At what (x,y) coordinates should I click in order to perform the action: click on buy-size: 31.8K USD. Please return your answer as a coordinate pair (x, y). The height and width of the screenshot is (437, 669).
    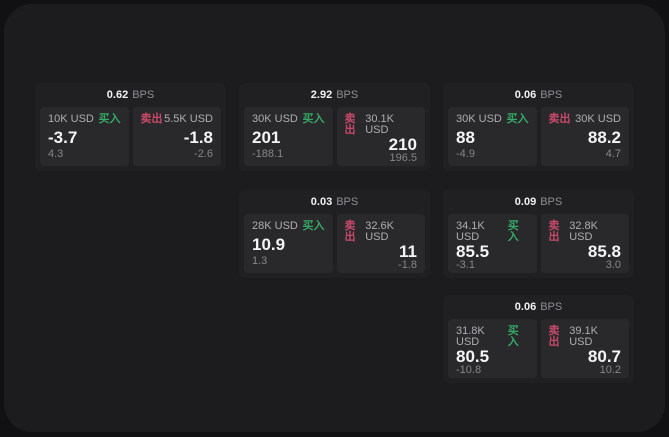
    Looking at the image, I should click on (470, 336).